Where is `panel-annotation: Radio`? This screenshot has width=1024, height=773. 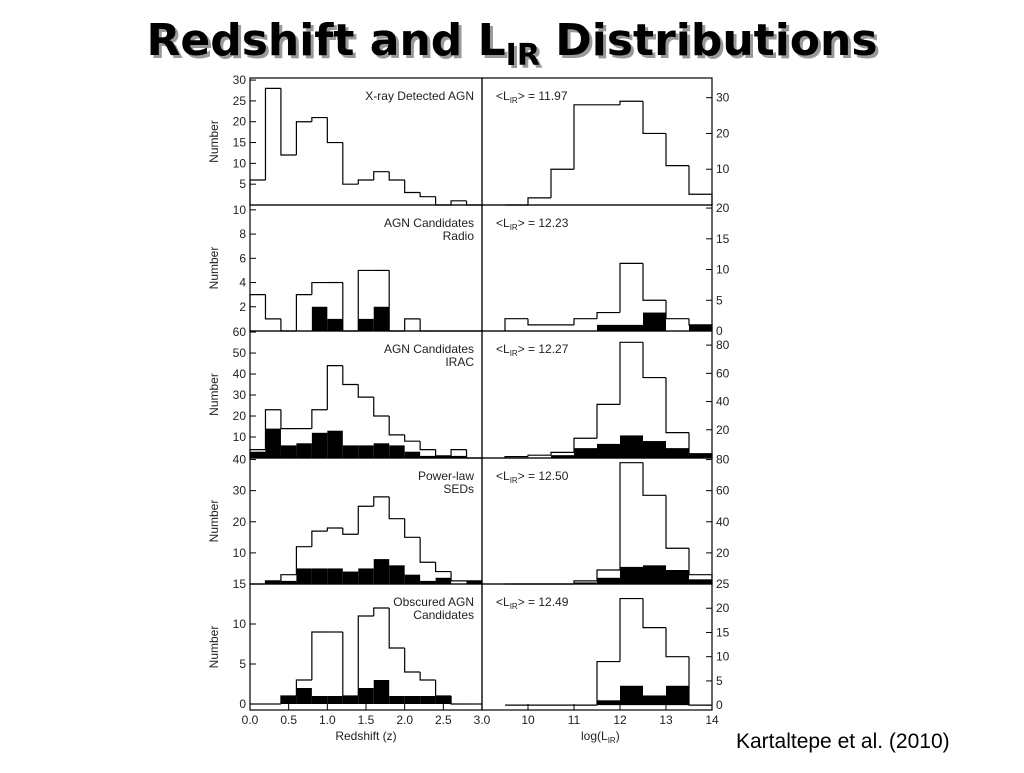
panel-annotation: Radio is located at coordinates (459, 236).